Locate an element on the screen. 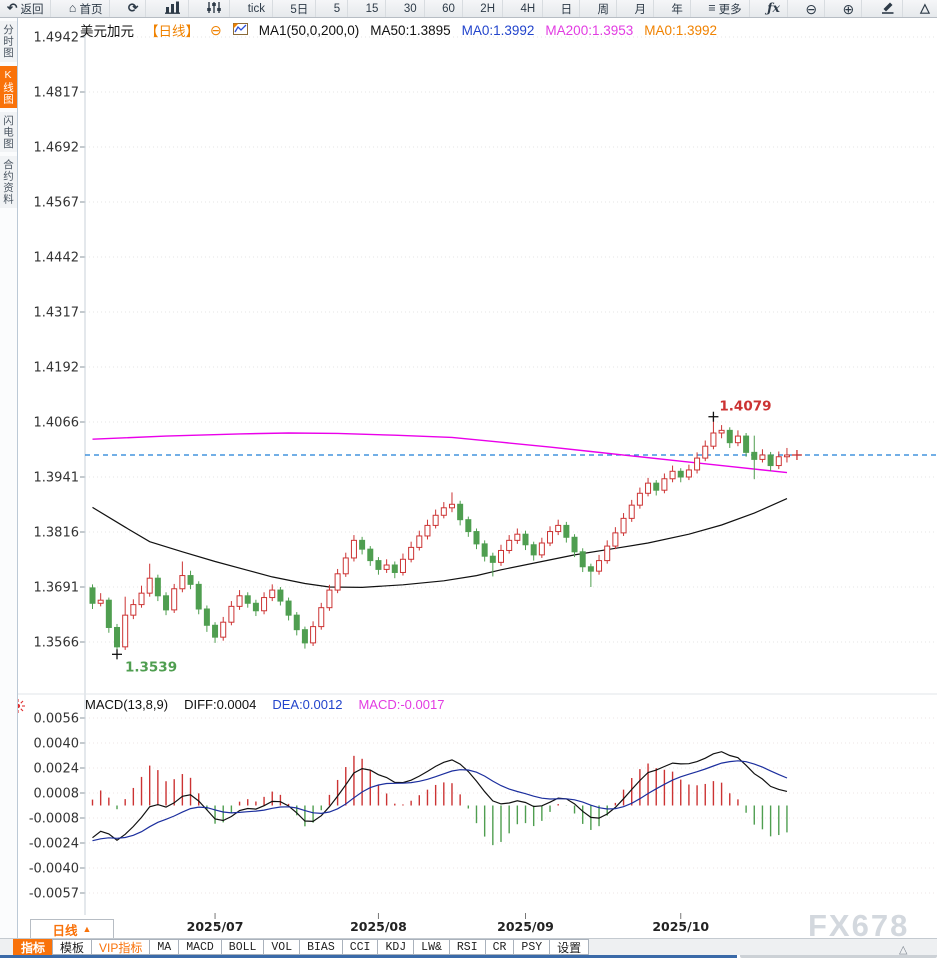 Image resolution: width=937 pixels, height=958 pixels. sliders-icon is located at coordinates (214, 9).